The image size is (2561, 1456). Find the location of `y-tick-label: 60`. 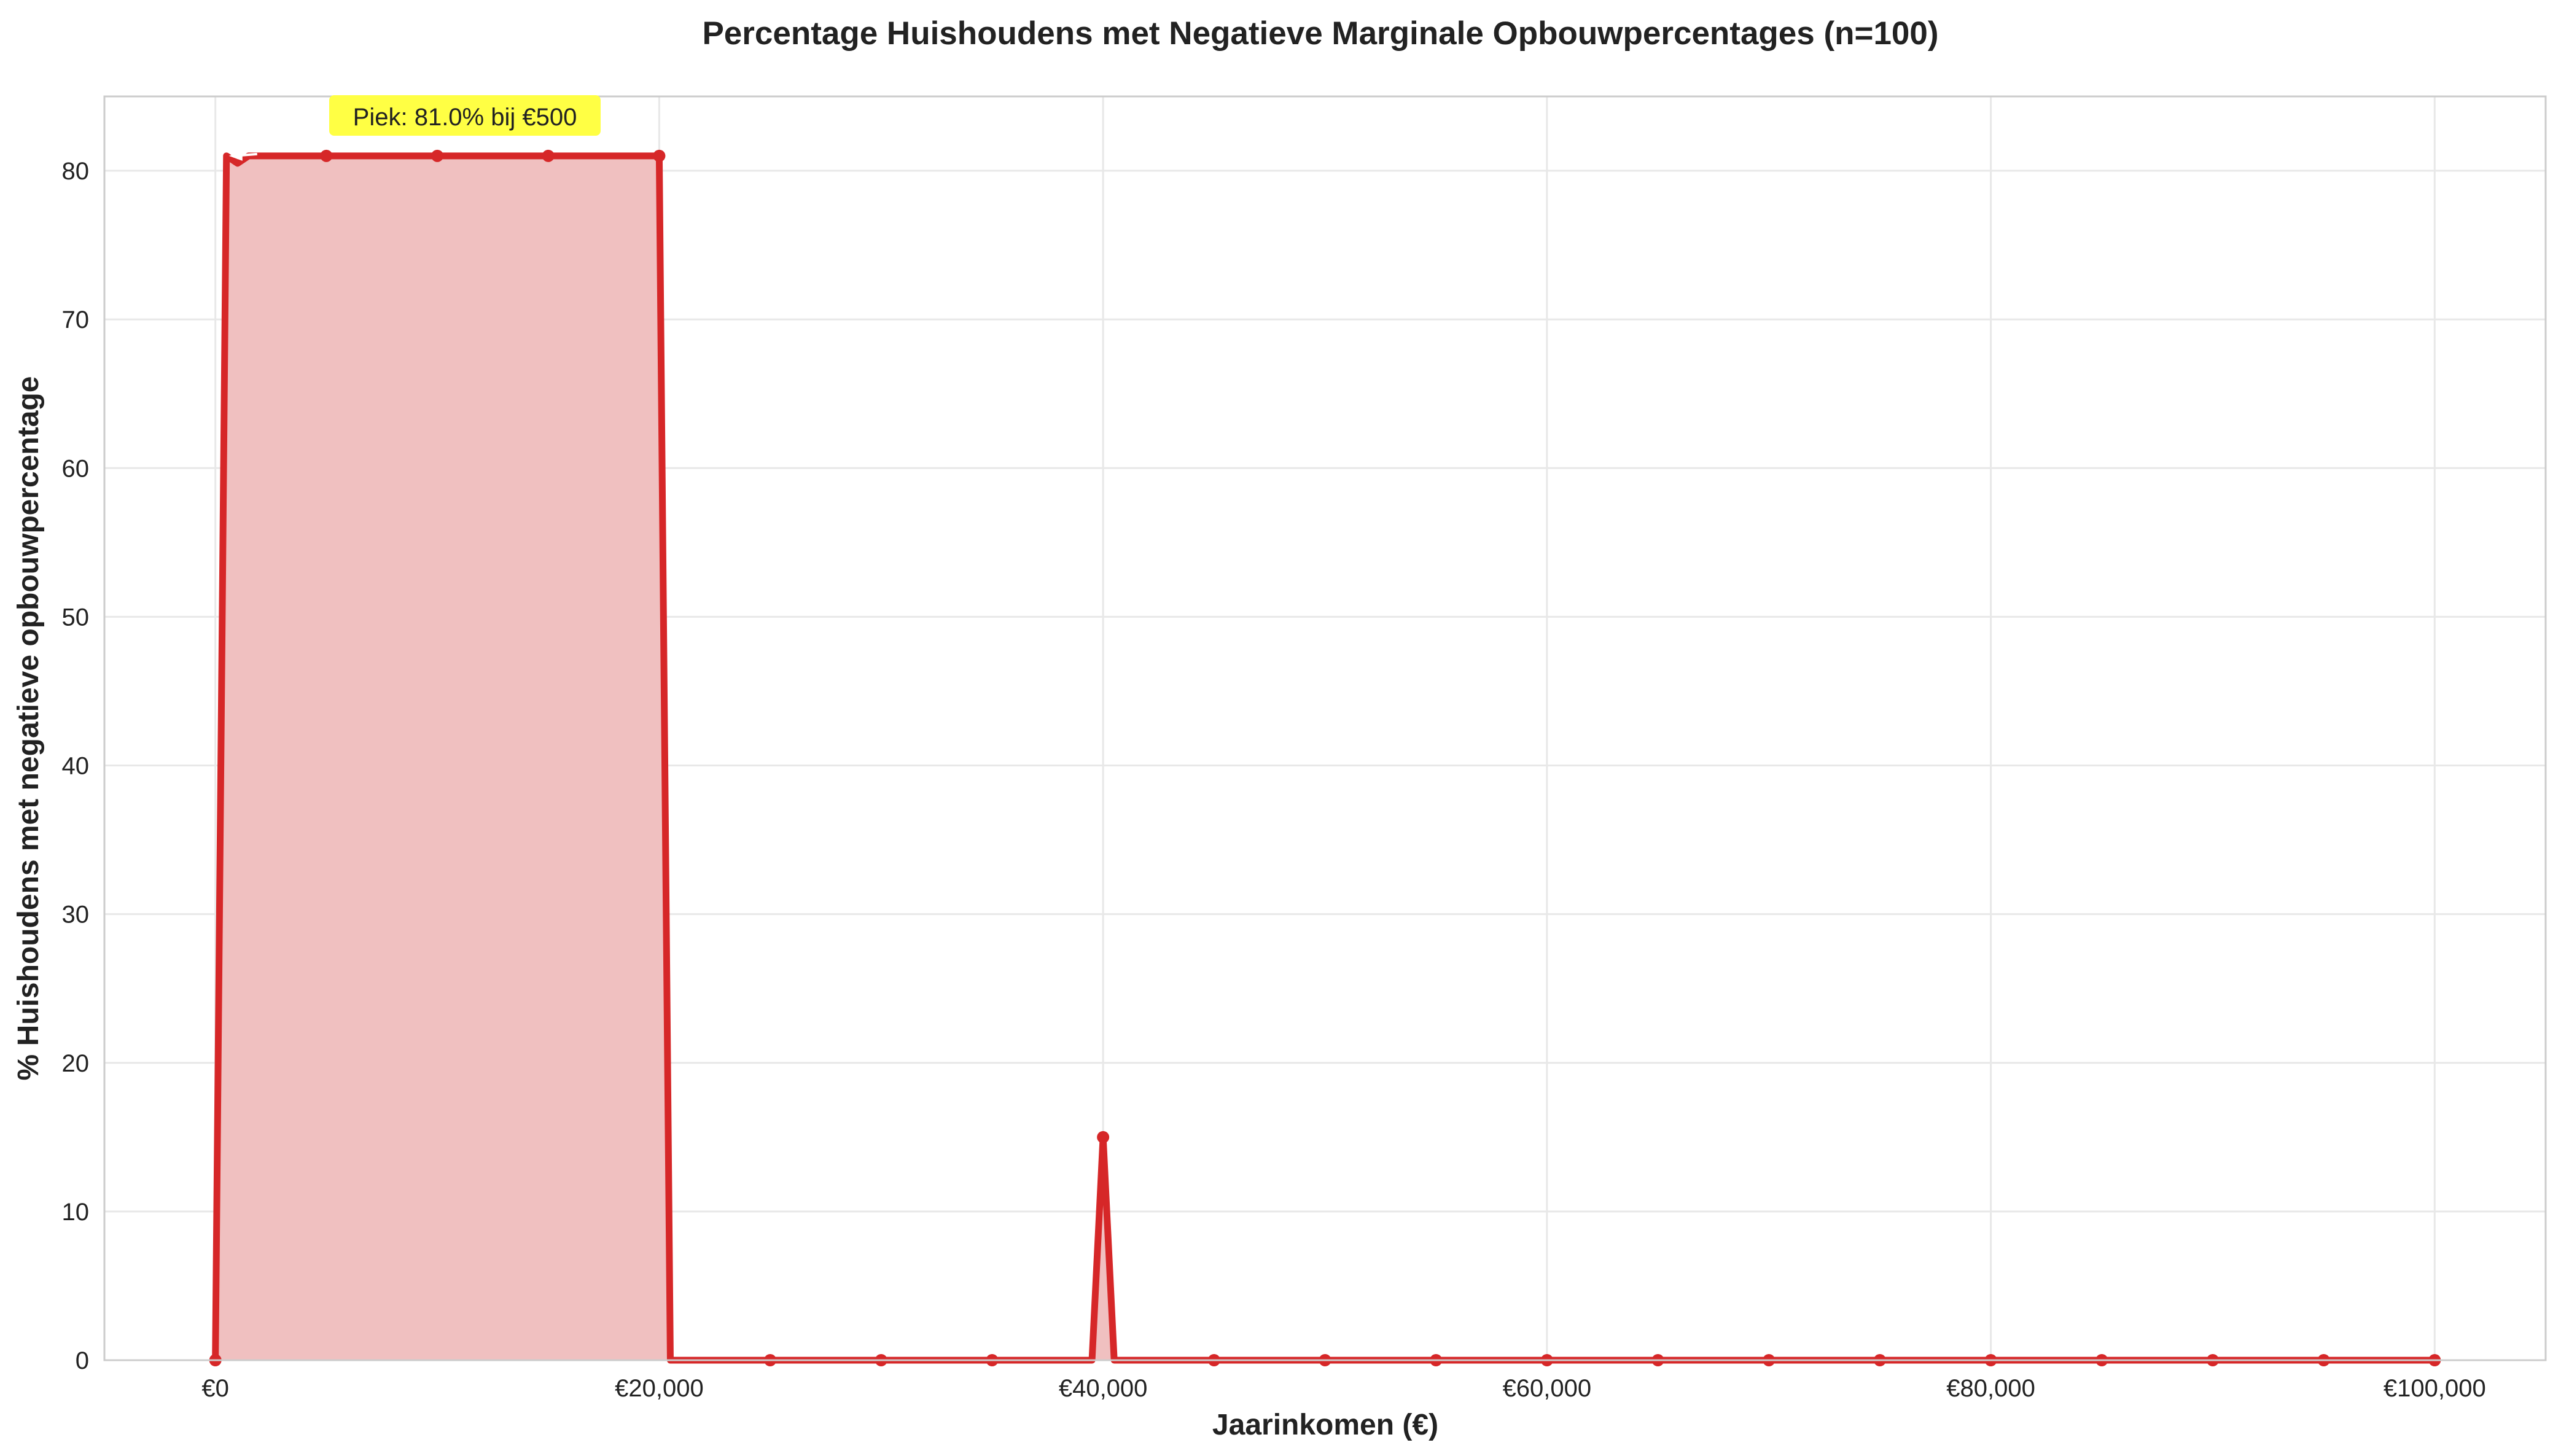

y-tick-label: 60 is located at coordinates (76, 468).